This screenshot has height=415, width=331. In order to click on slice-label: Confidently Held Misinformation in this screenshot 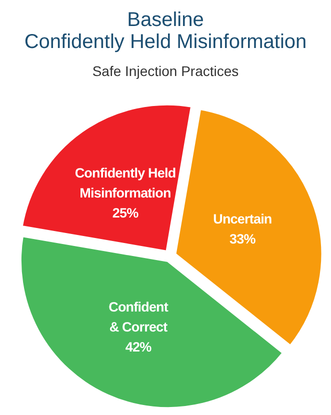, I will do `click(125, 183)`.